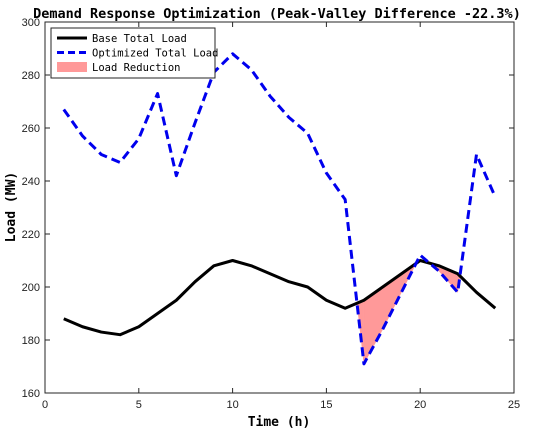 The image size is (550, 431). What do you see at coordinates (31, 23) in the screenshot?
I see `y-tick-label: 300` at bounding box center [31, 23].